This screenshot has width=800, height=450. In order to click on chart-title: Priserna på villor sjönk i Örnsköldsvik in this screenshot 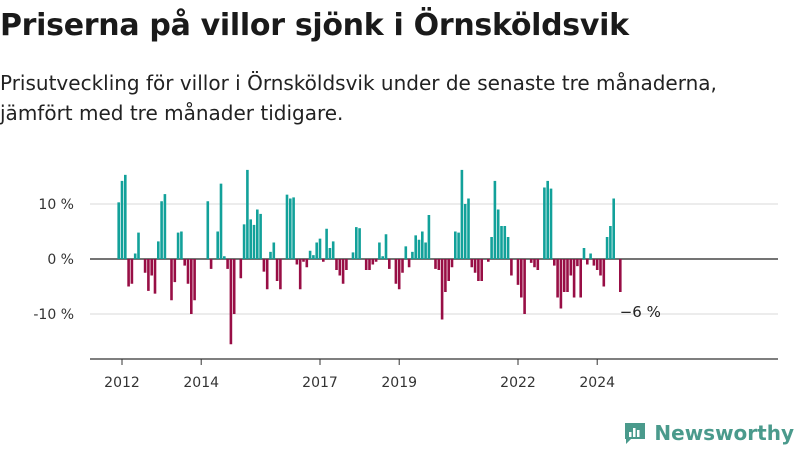, I will do `click(314, 25)`.